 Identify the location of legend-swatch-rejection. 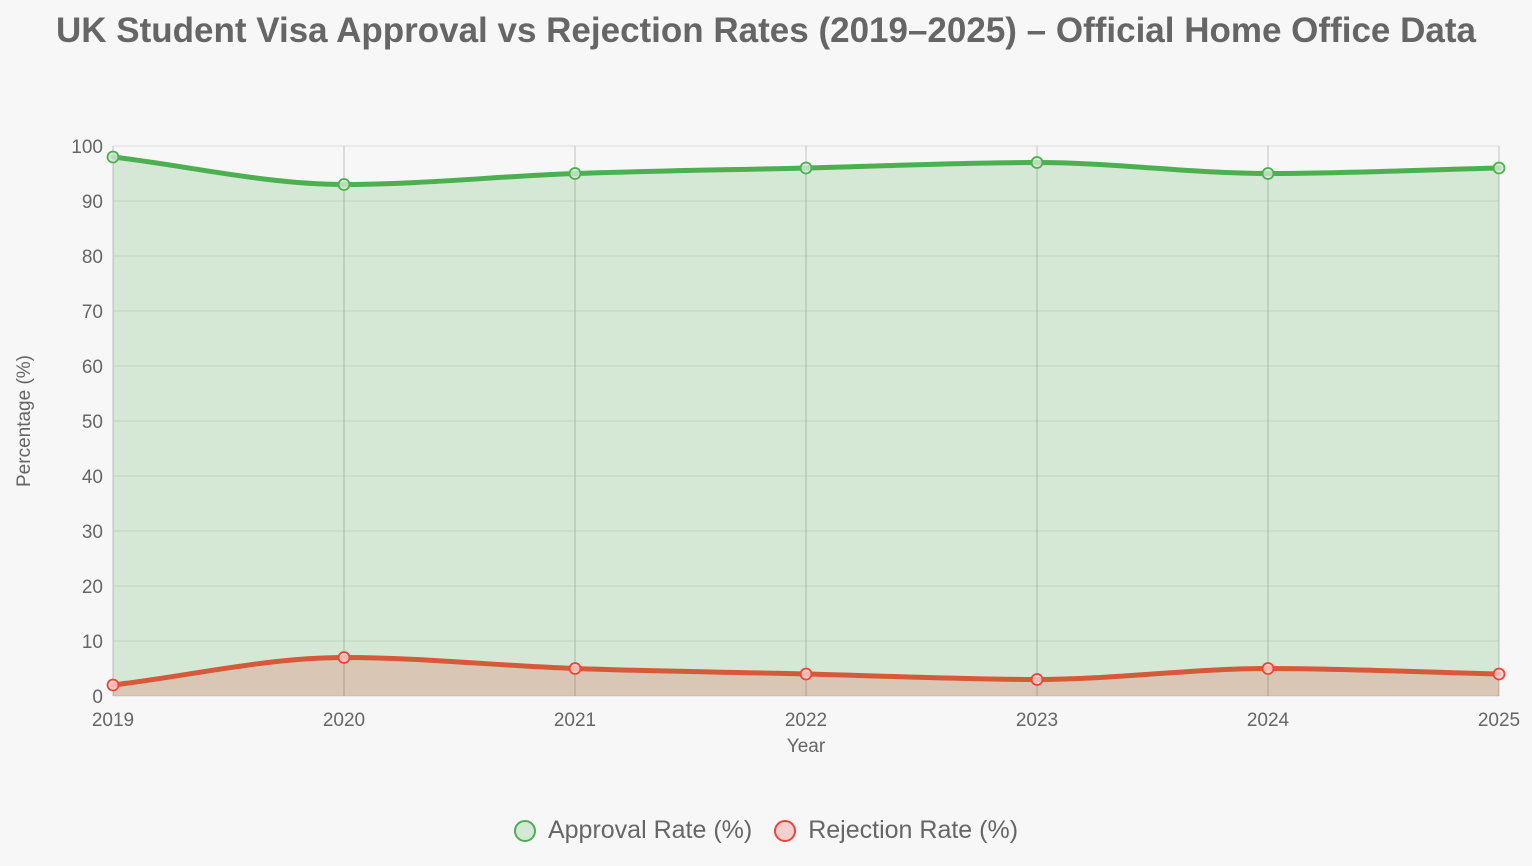
(785, 830).